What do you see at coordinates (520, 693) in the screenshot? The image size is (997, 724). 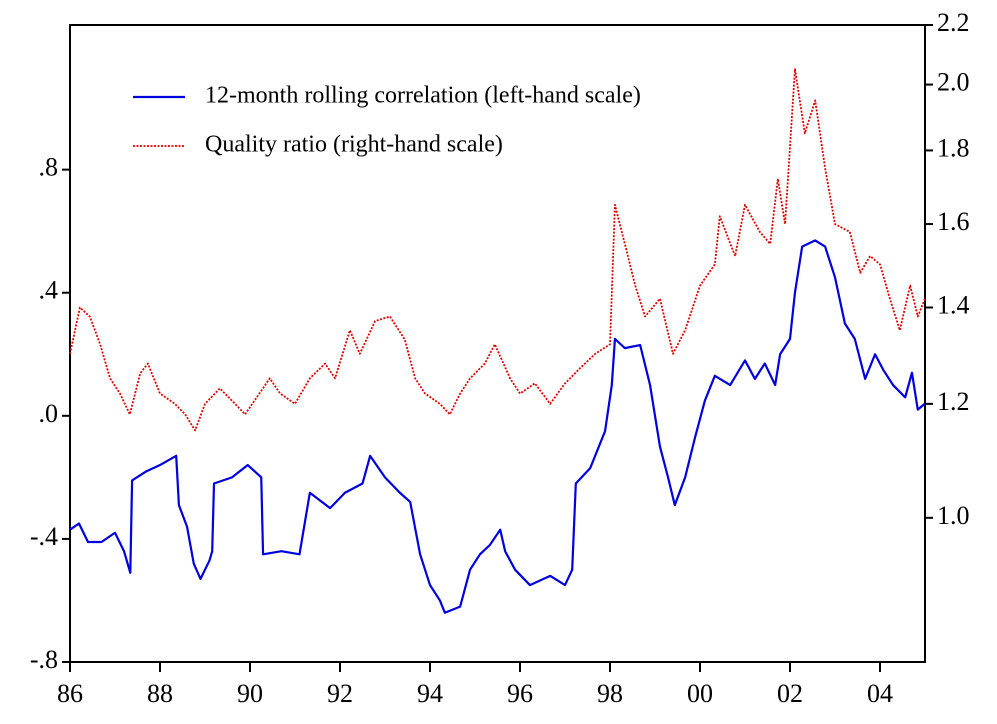 I see `x-tick-label: 96` at bounding box center [520, 693].